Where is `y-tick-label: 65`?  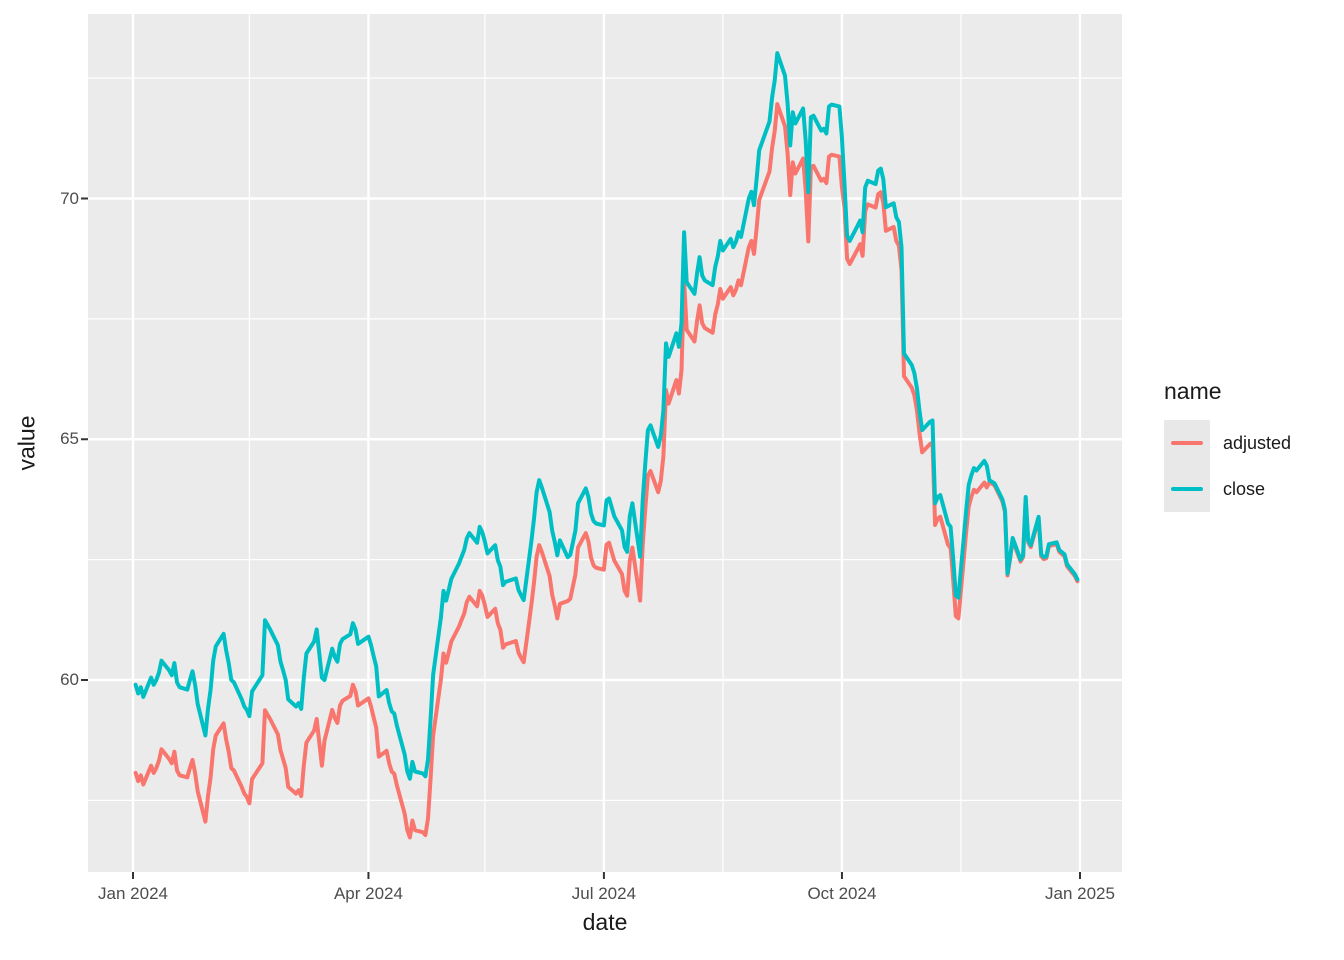 y-tick-label: 65 is located at coordinates (69, 439).